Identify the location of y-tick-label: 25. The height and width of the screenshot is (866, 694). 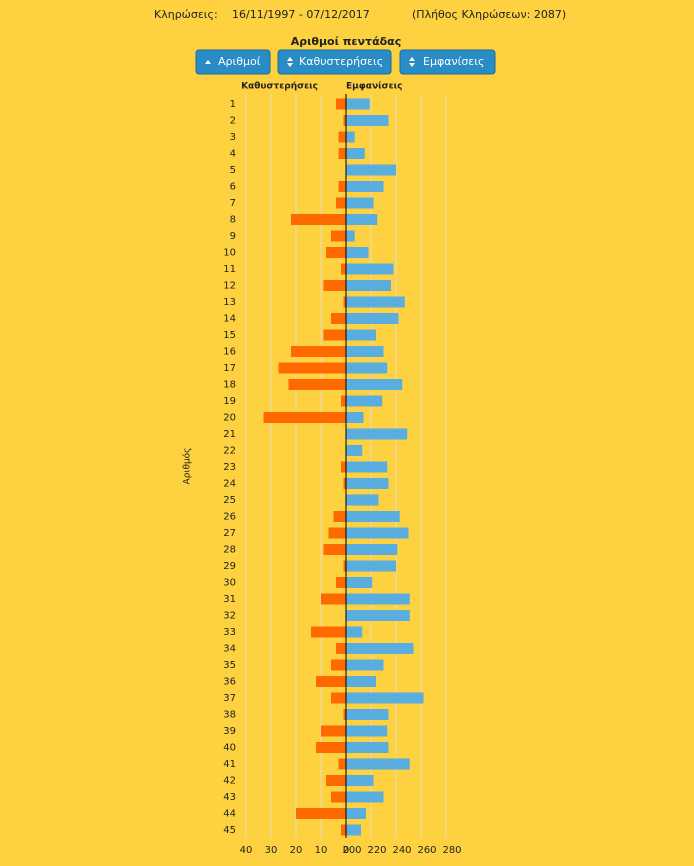
(229, 500).